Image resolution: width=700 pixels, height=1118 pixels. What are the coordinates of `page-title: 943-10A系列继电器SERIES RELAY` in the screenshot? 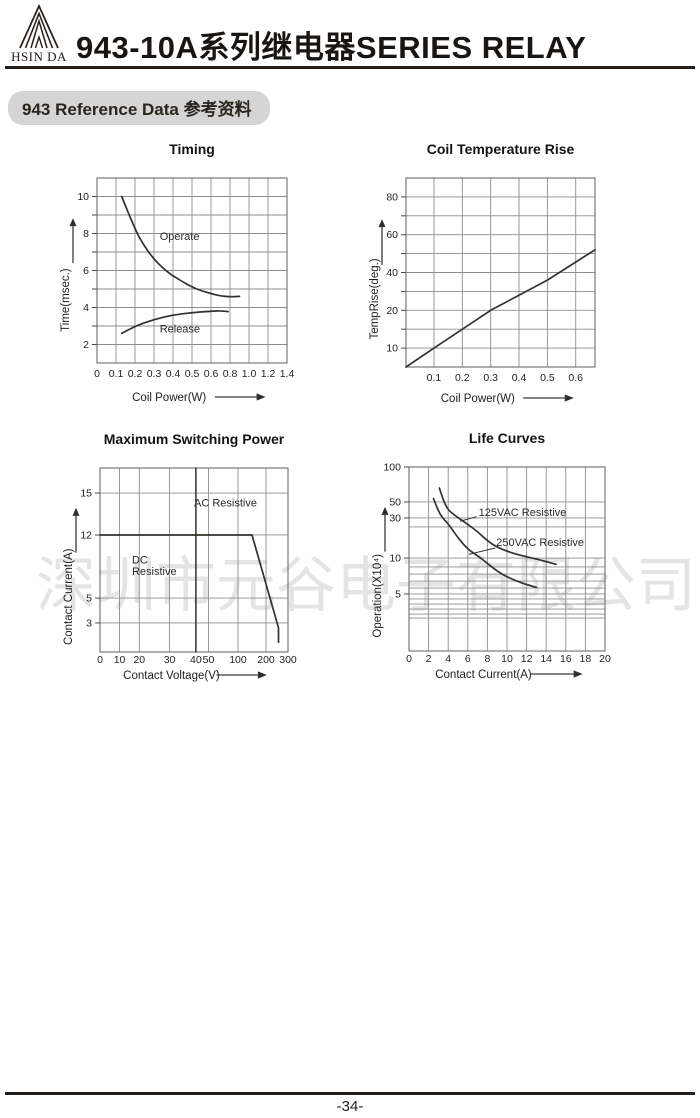 It's located at (331, 47).